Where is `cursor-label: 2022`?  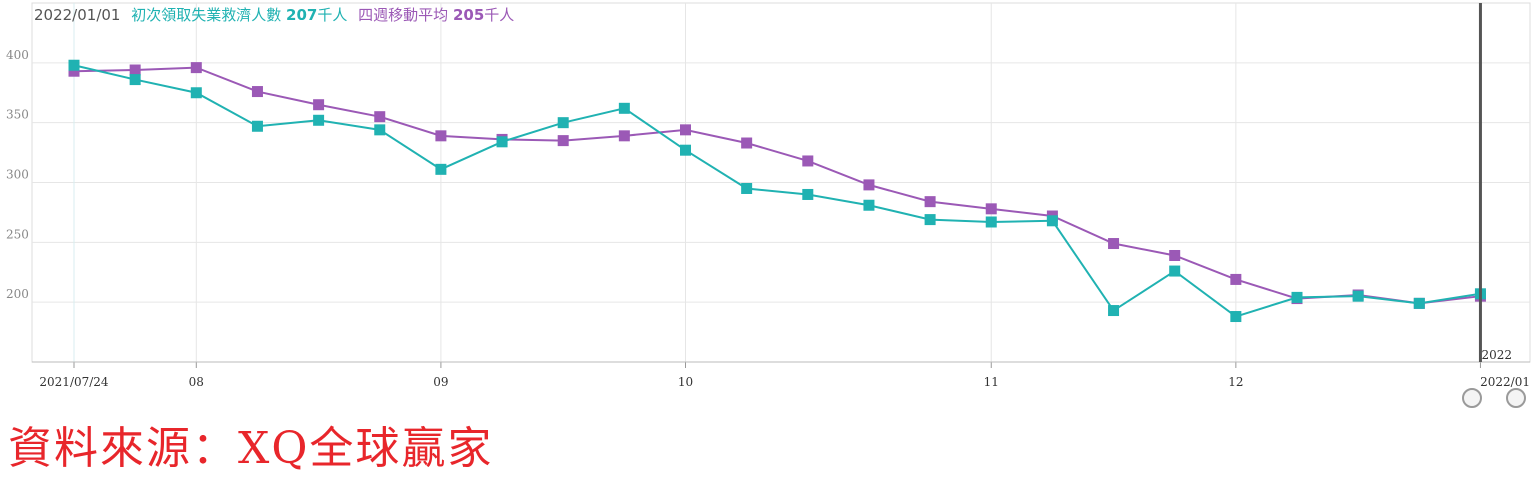 cursor-label: 2022 is located at coordinates (1496, 355).